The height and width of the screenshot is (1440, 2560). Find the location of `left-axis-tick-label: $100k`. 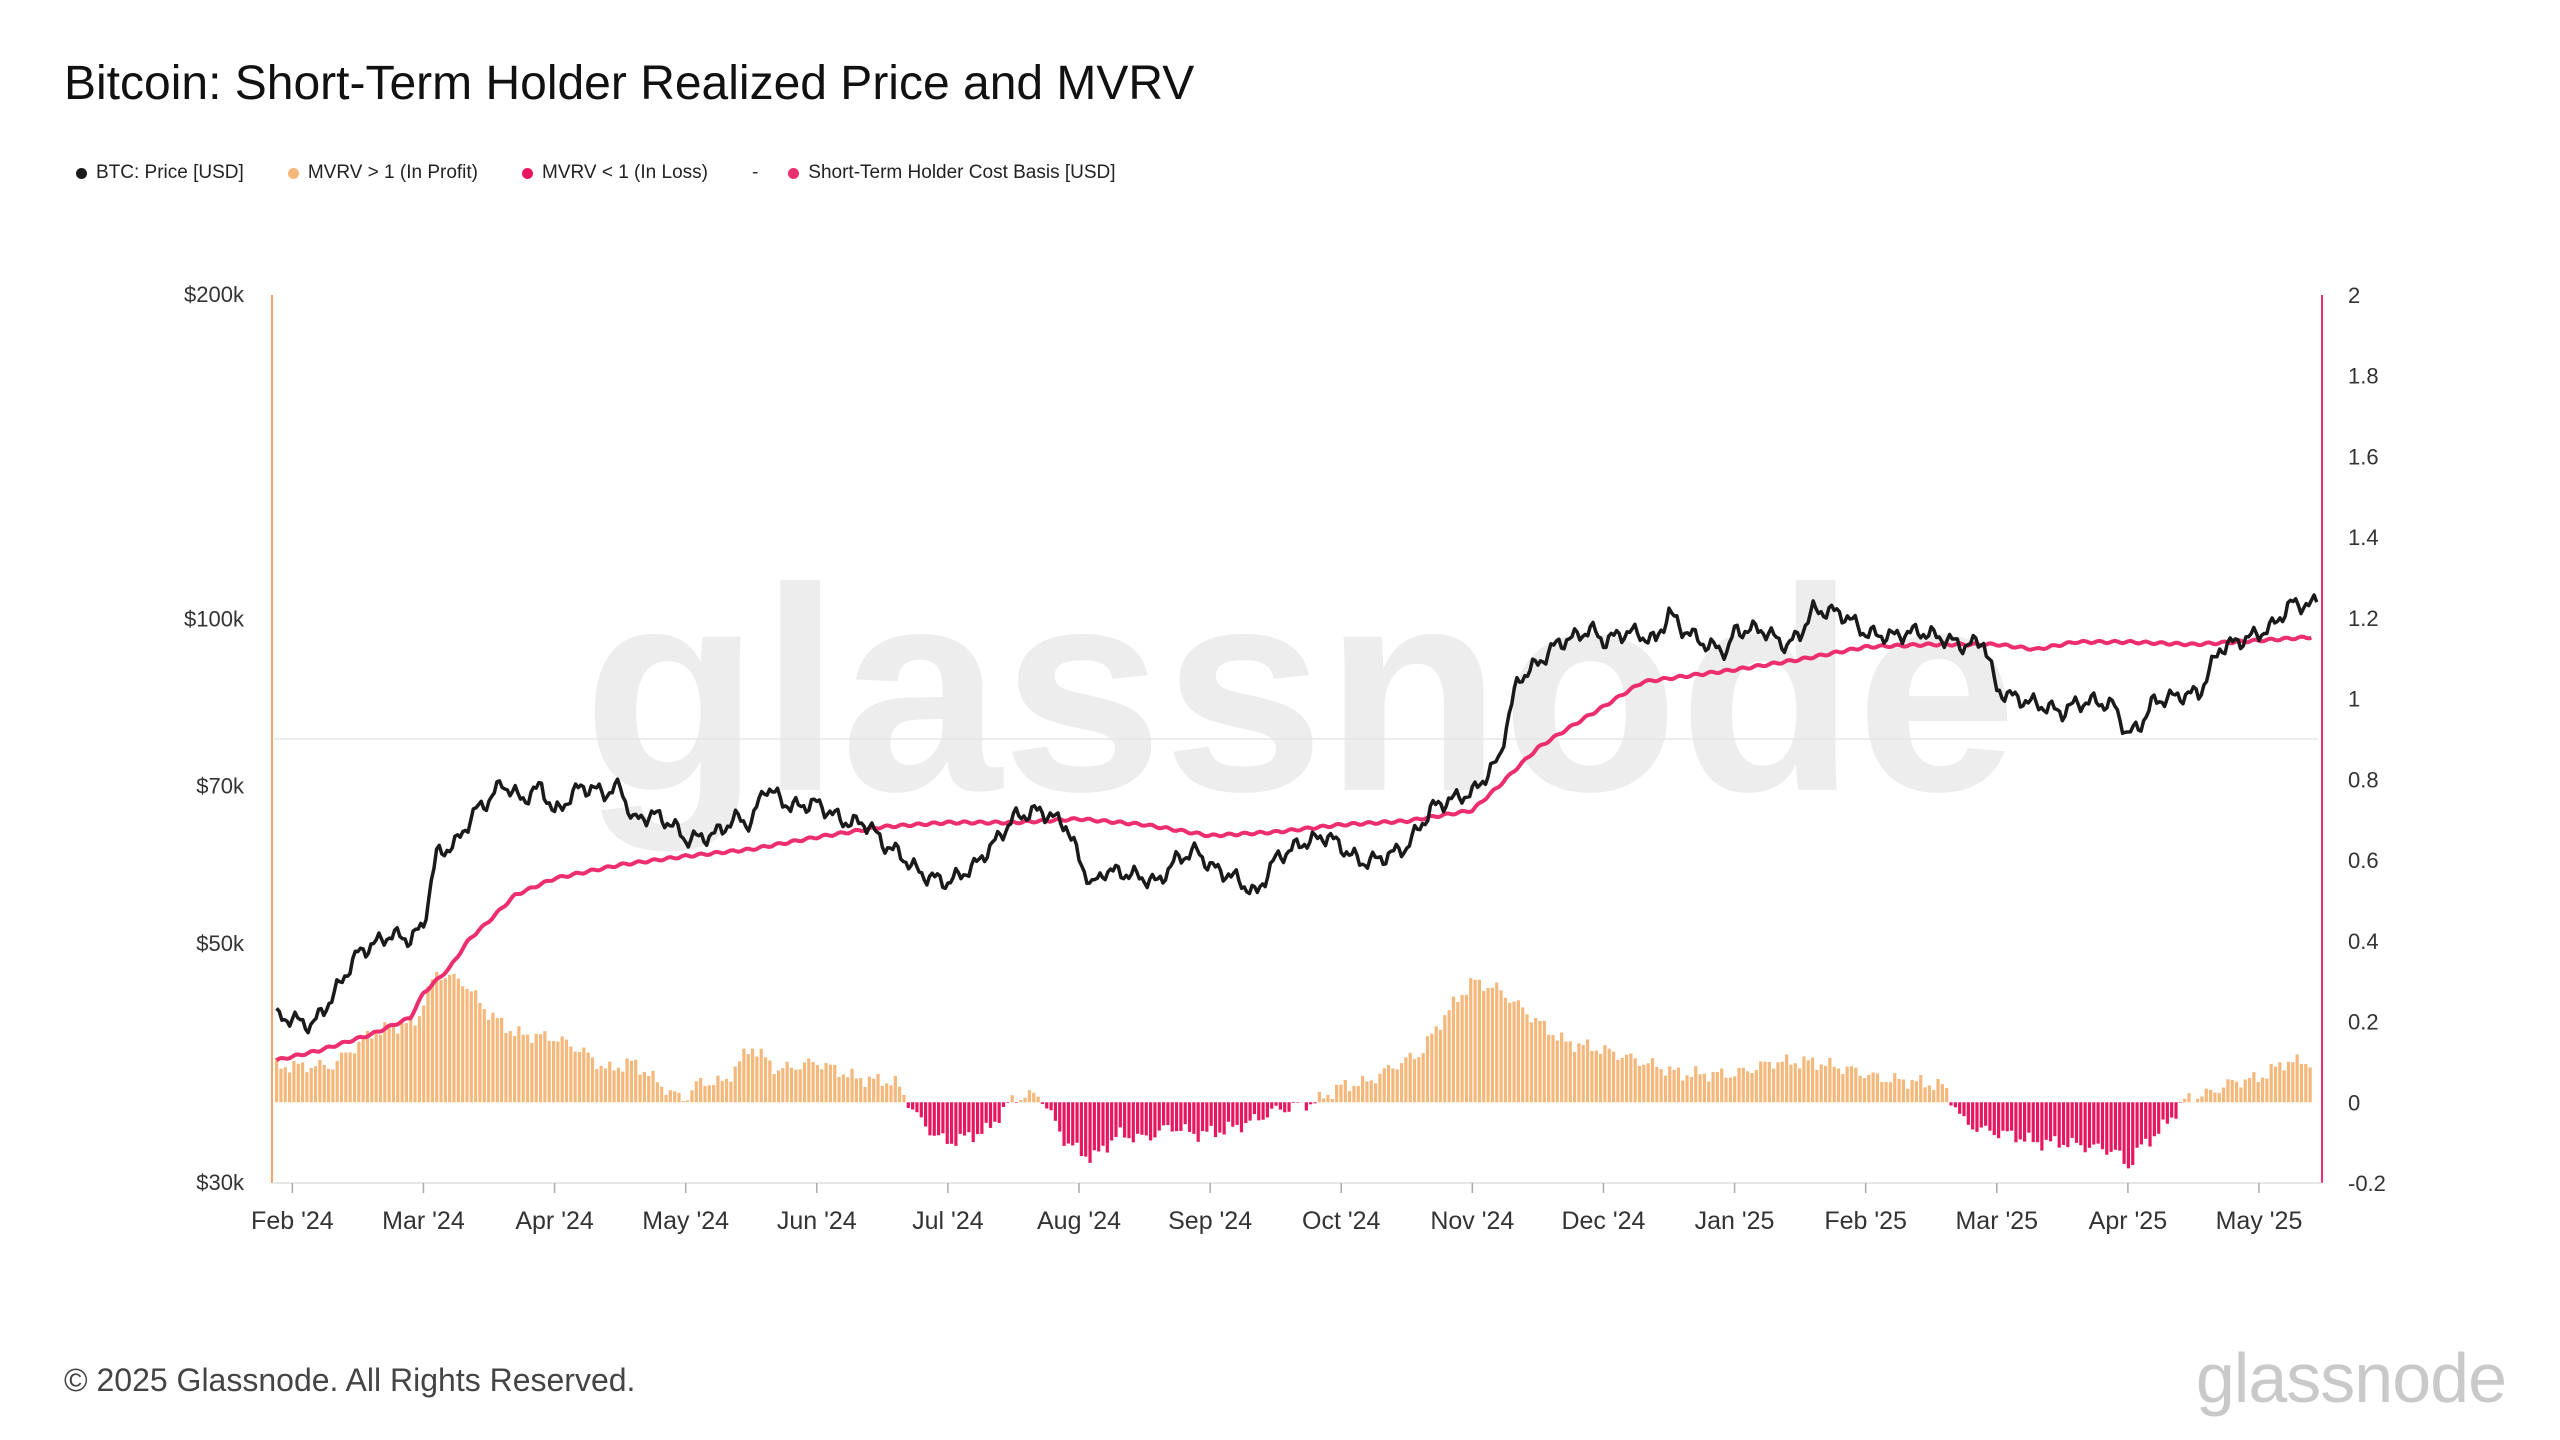

left-axis-tick-label: $100k is located at coordinates (214, 618).